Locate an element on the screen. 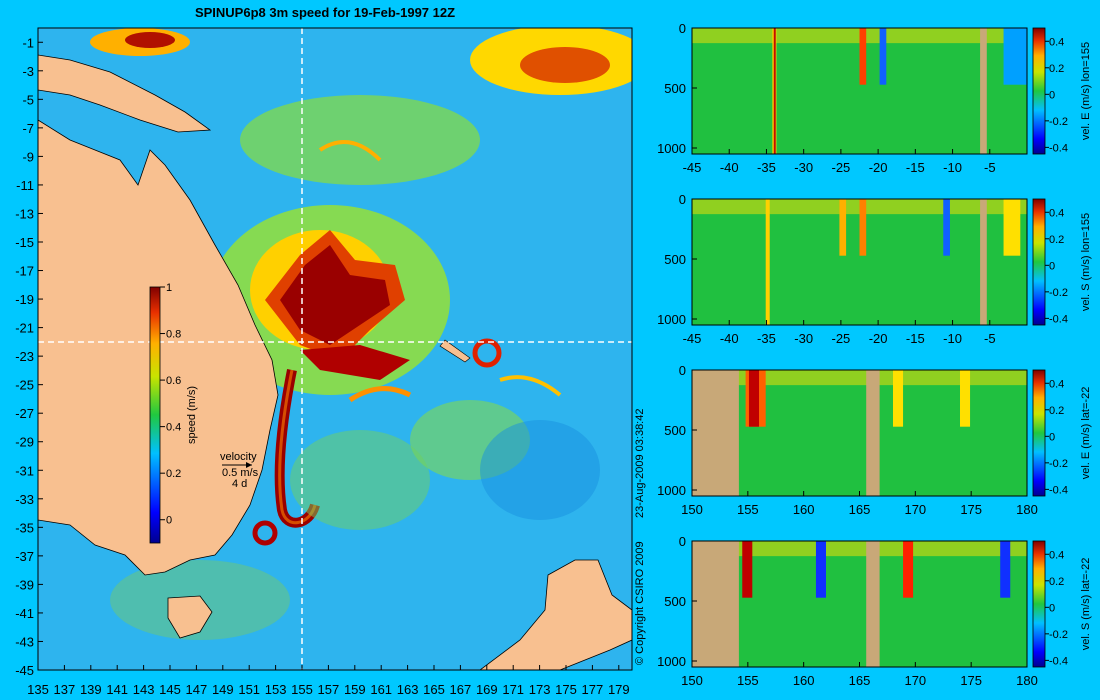  section-colorbar-tick-label: 0 is located at coordinates (1052, 266).